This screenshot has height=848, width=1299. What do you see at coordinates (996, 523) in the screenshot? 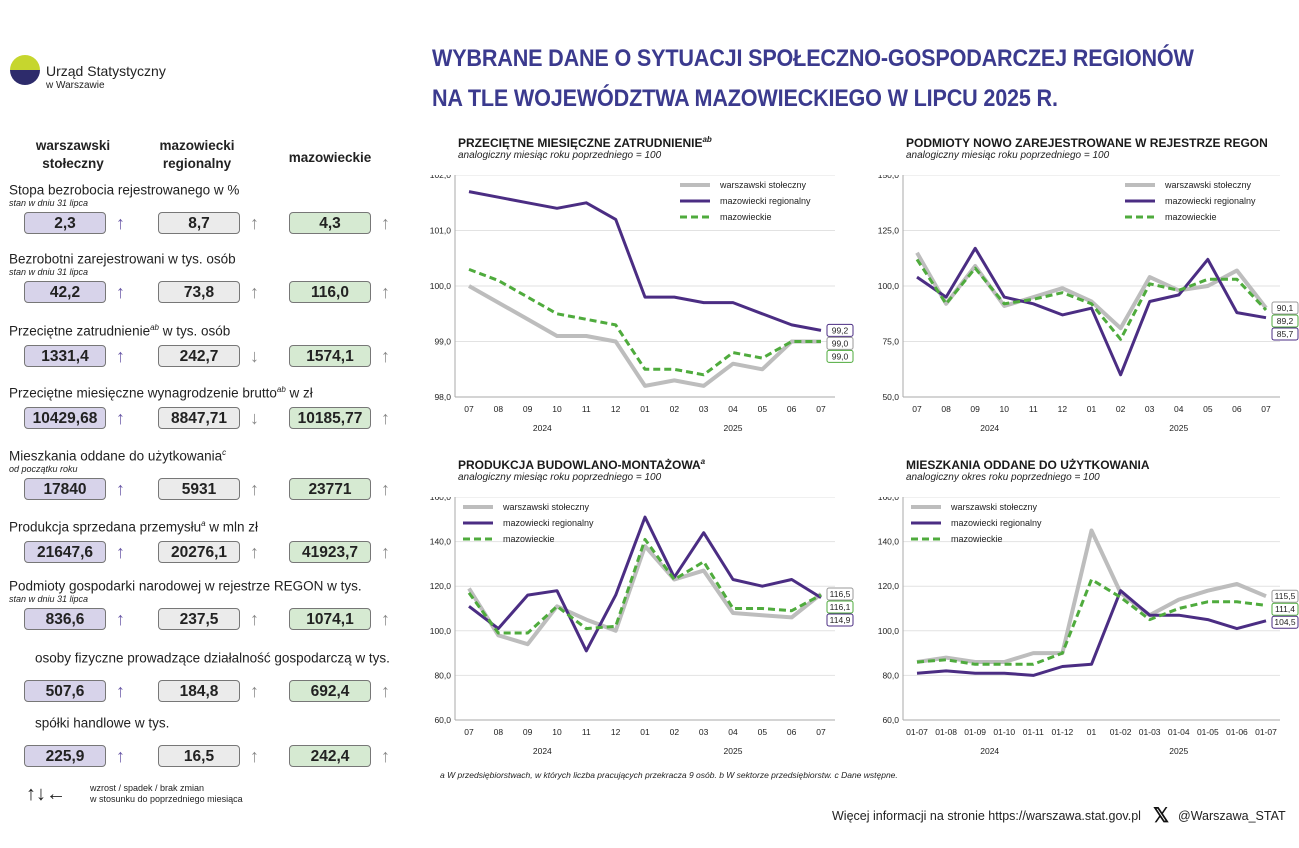
I see `legend-label: mazowiecki regionalny` at bounding box center [996, 523].